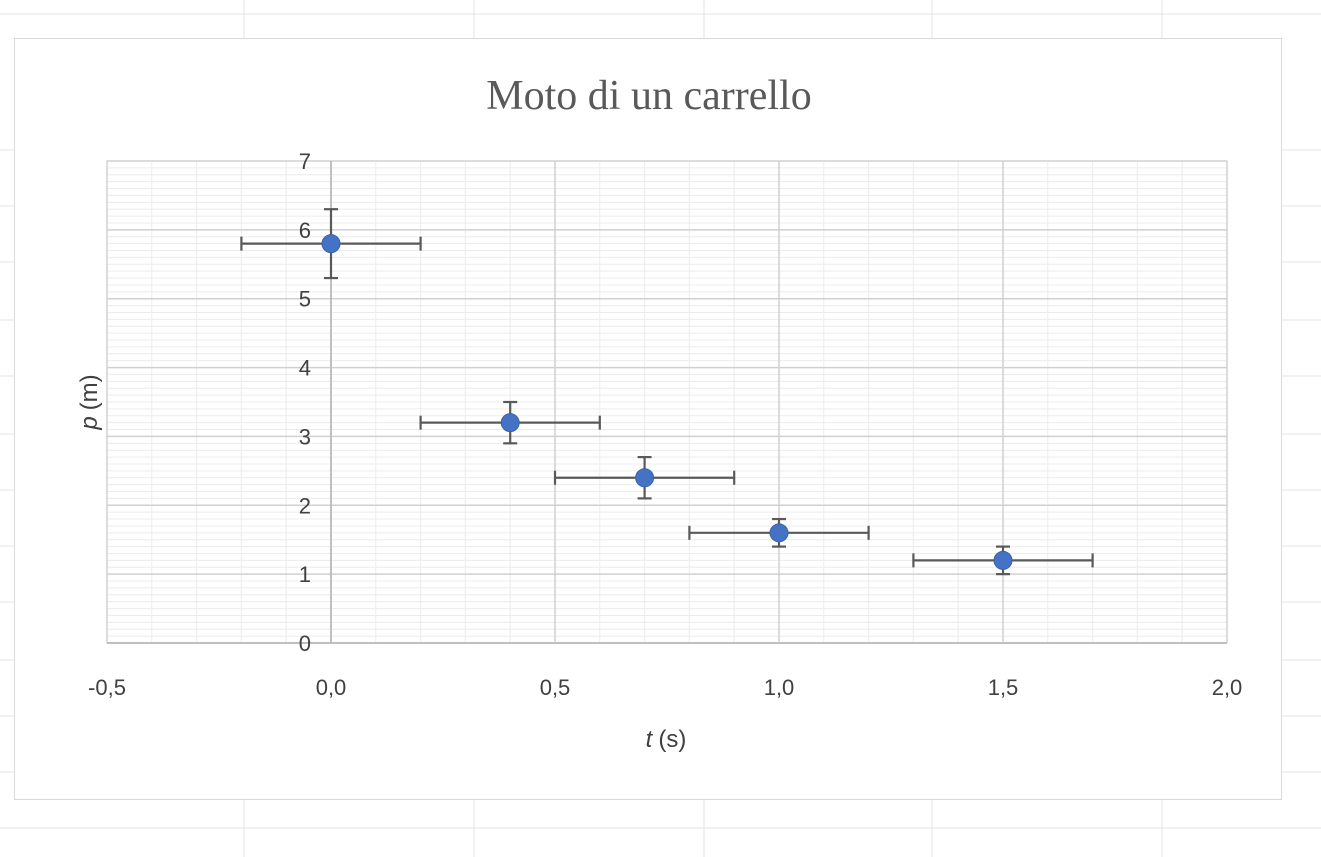 This screenshot has height=857, width=1321. I want to click on x-tick-label: 1,0, so click(779, 687).